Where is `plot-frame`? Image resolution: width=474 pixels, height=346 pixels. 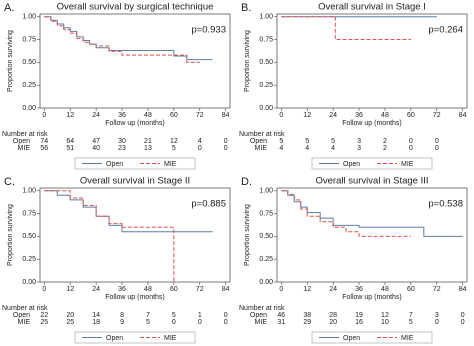 plot-frame is located at coordinates (372, 61).